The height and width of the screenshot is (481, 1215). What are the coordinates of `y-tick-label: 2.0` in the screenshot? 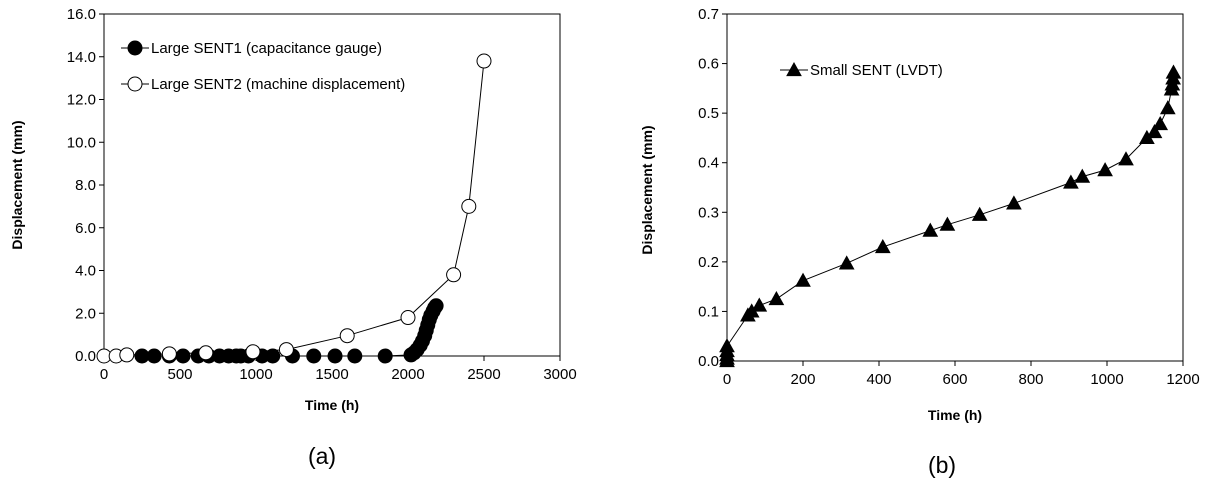 It's located at (85, 313).